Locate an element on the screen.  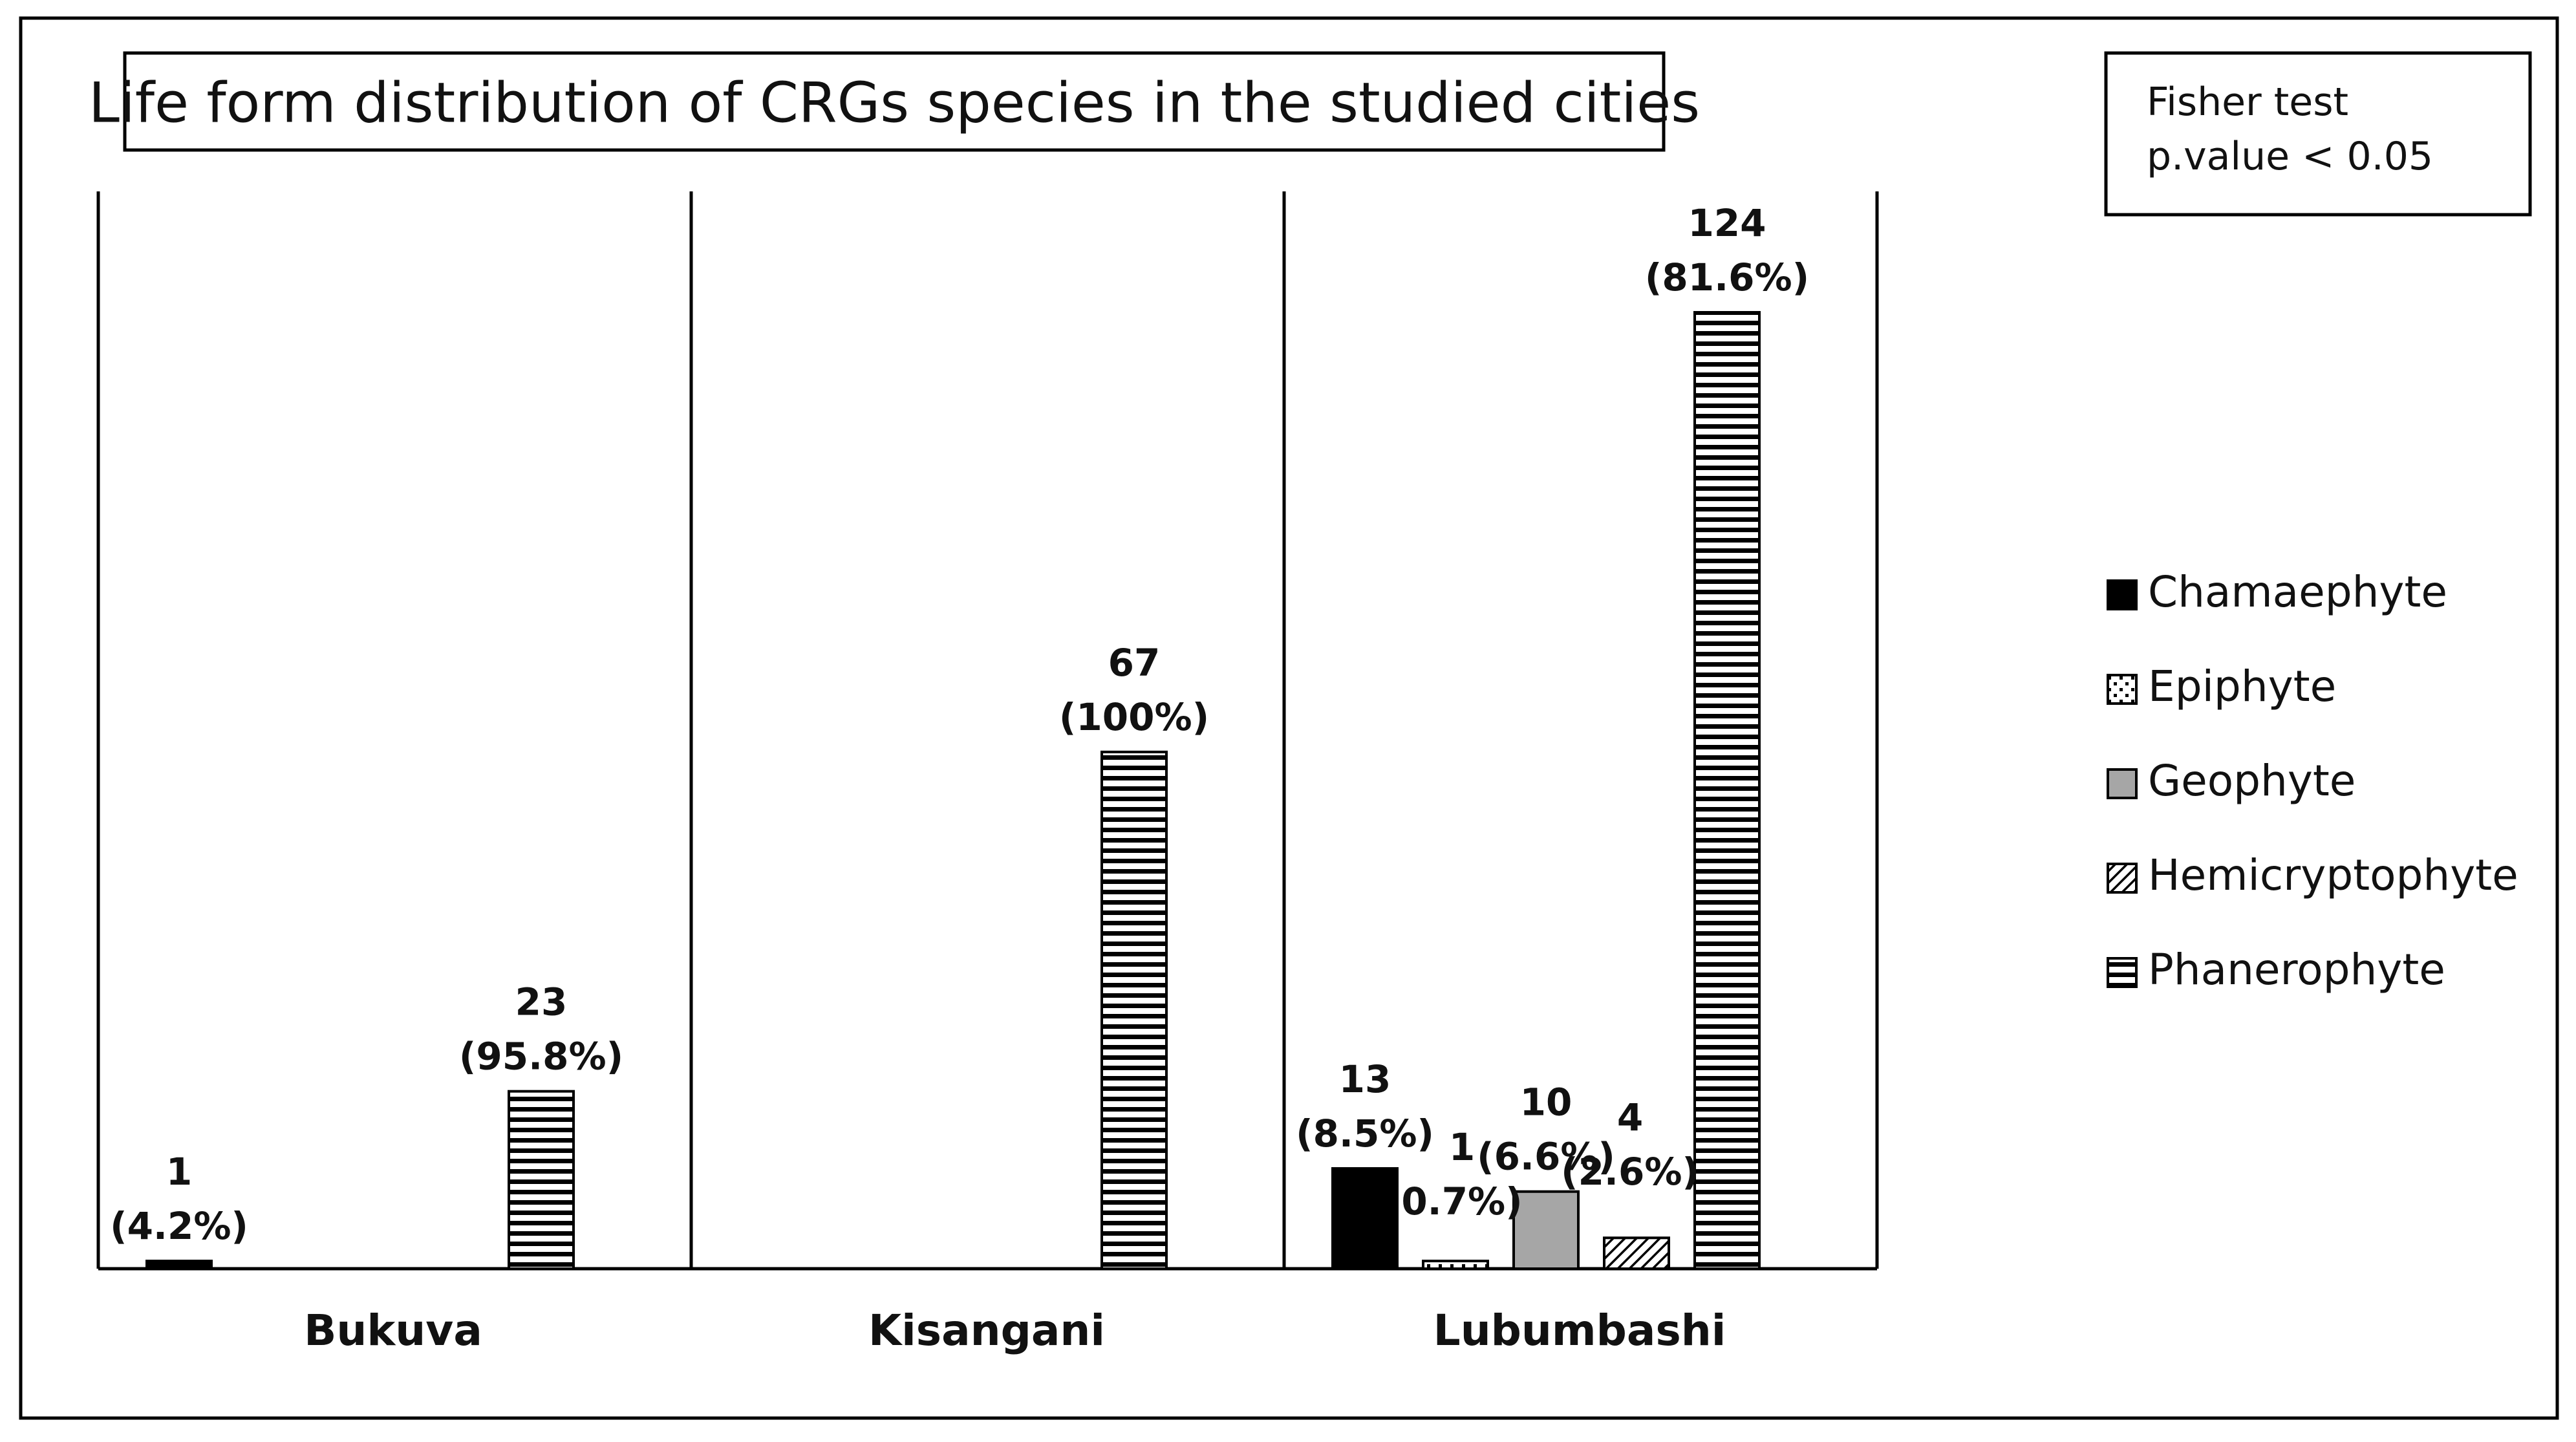
data-label-value-lubumbashi-hemicryptophyte: 4 is located at coordinates (1630, 1117).